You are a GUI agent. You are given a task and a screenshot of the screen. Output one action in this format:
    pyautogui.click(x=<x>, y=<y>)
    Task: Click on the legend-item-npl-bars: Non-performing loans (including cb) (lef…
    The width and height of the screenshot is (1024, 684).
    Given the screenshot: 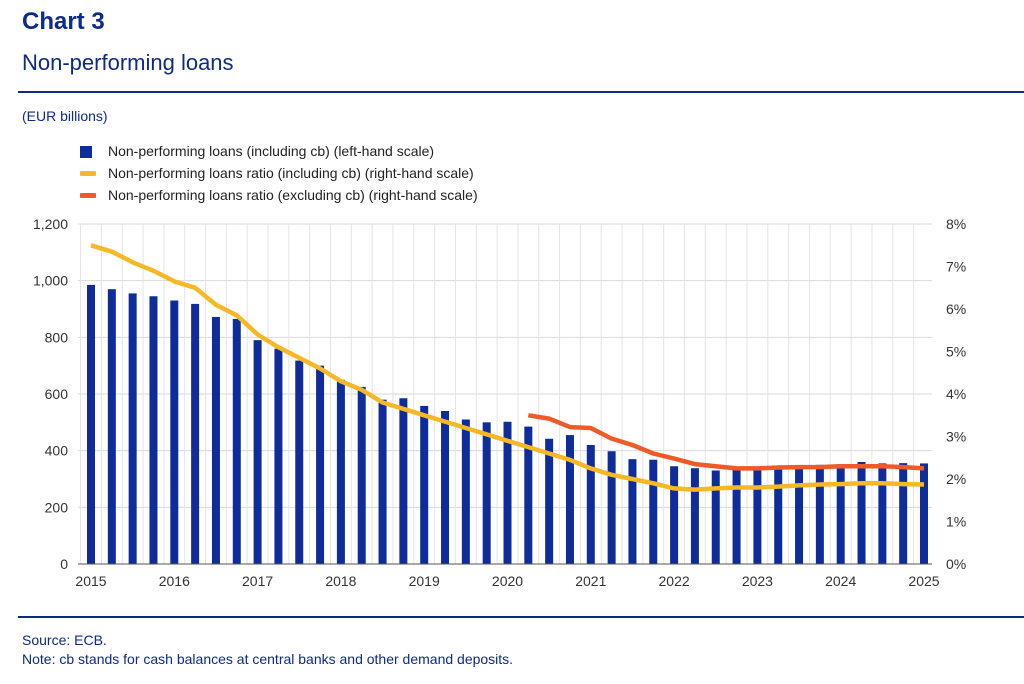 What is the action you would take?
    pyautogui.click(x=279, y=151)
    